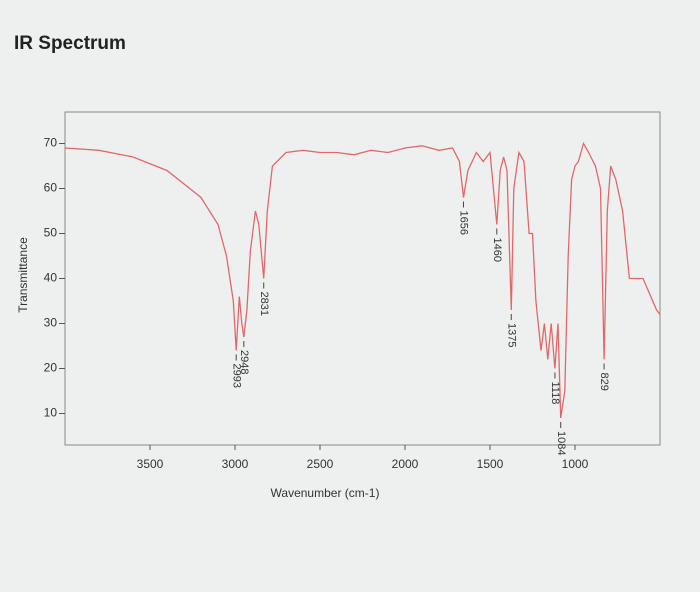 This screenshot has width=700, height=592. Describe the element at coordinates (235, 464) in the screenshot. I see `x-tick-label: 3000` at that location.